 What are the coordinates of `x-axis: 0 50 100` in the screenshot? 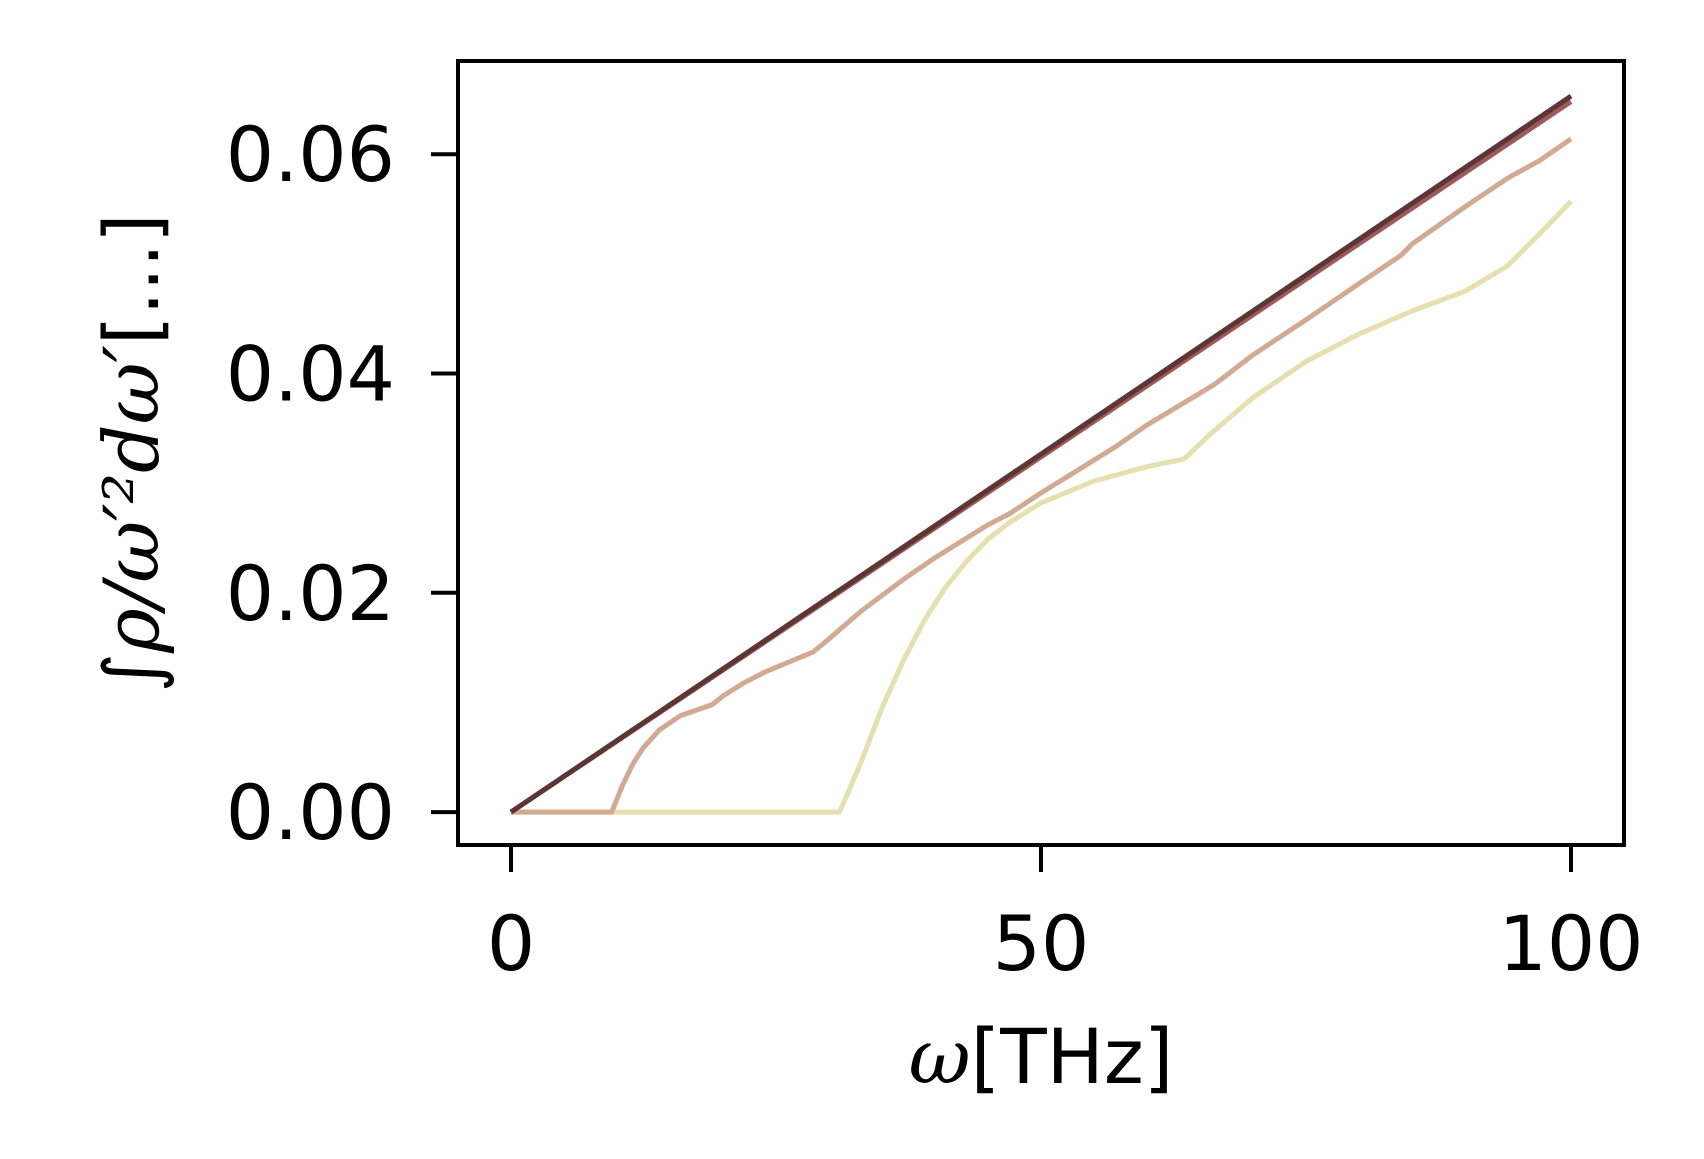 It's located at (1065, 916).